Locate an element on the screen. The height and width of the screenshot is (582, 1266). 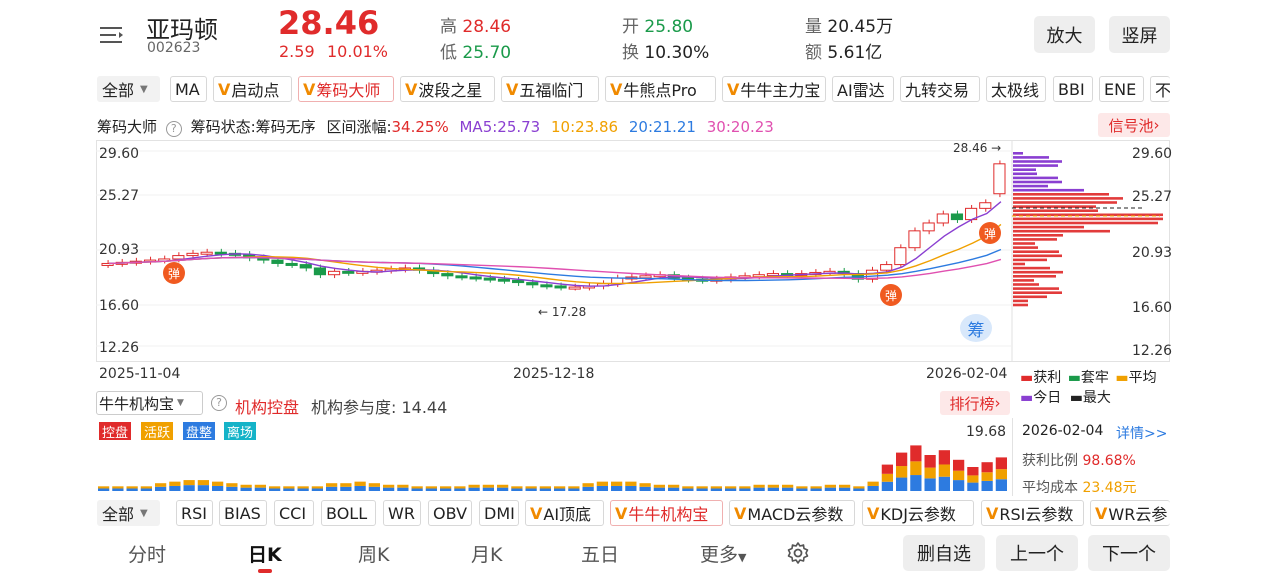
indicator2-chip-6: DMI is located at coordinates (499, 513).